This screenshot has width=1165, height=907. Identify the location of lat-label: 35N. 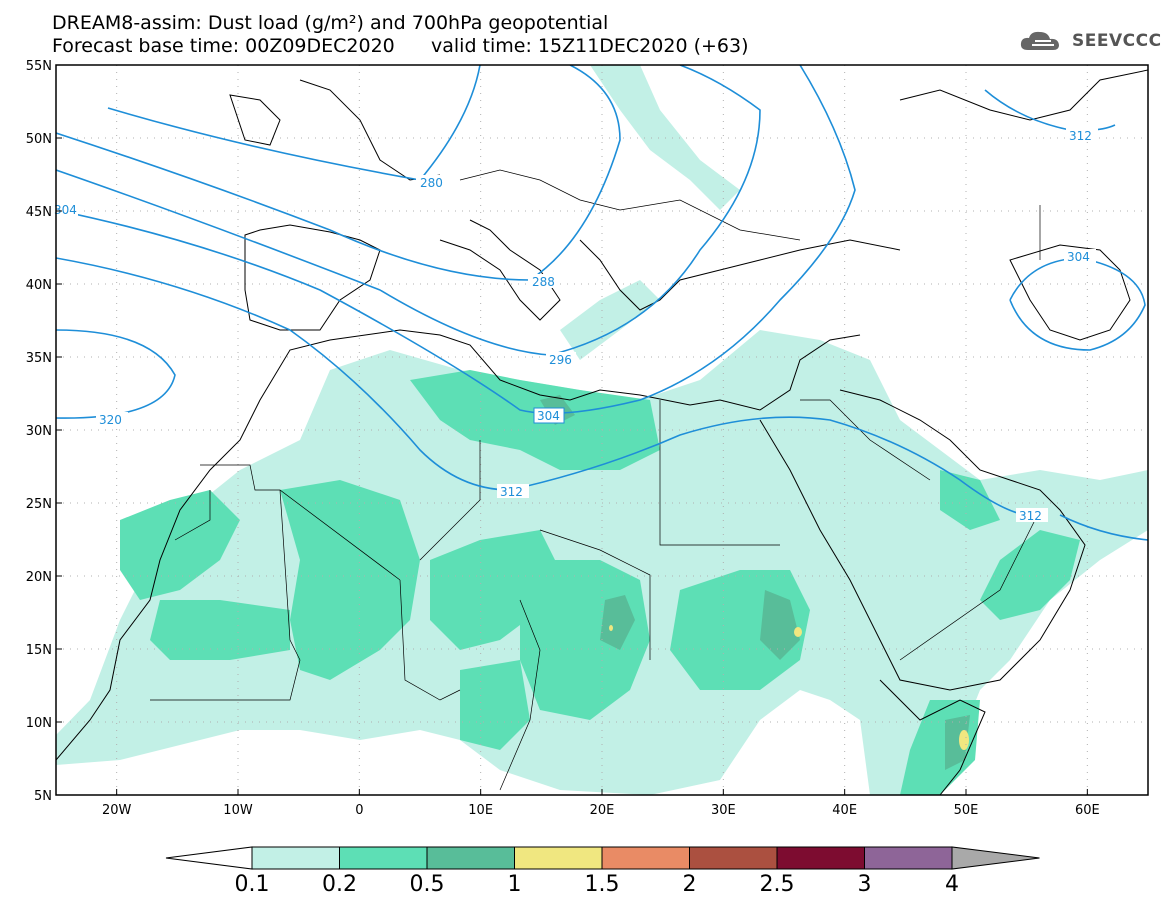
(39, 358).